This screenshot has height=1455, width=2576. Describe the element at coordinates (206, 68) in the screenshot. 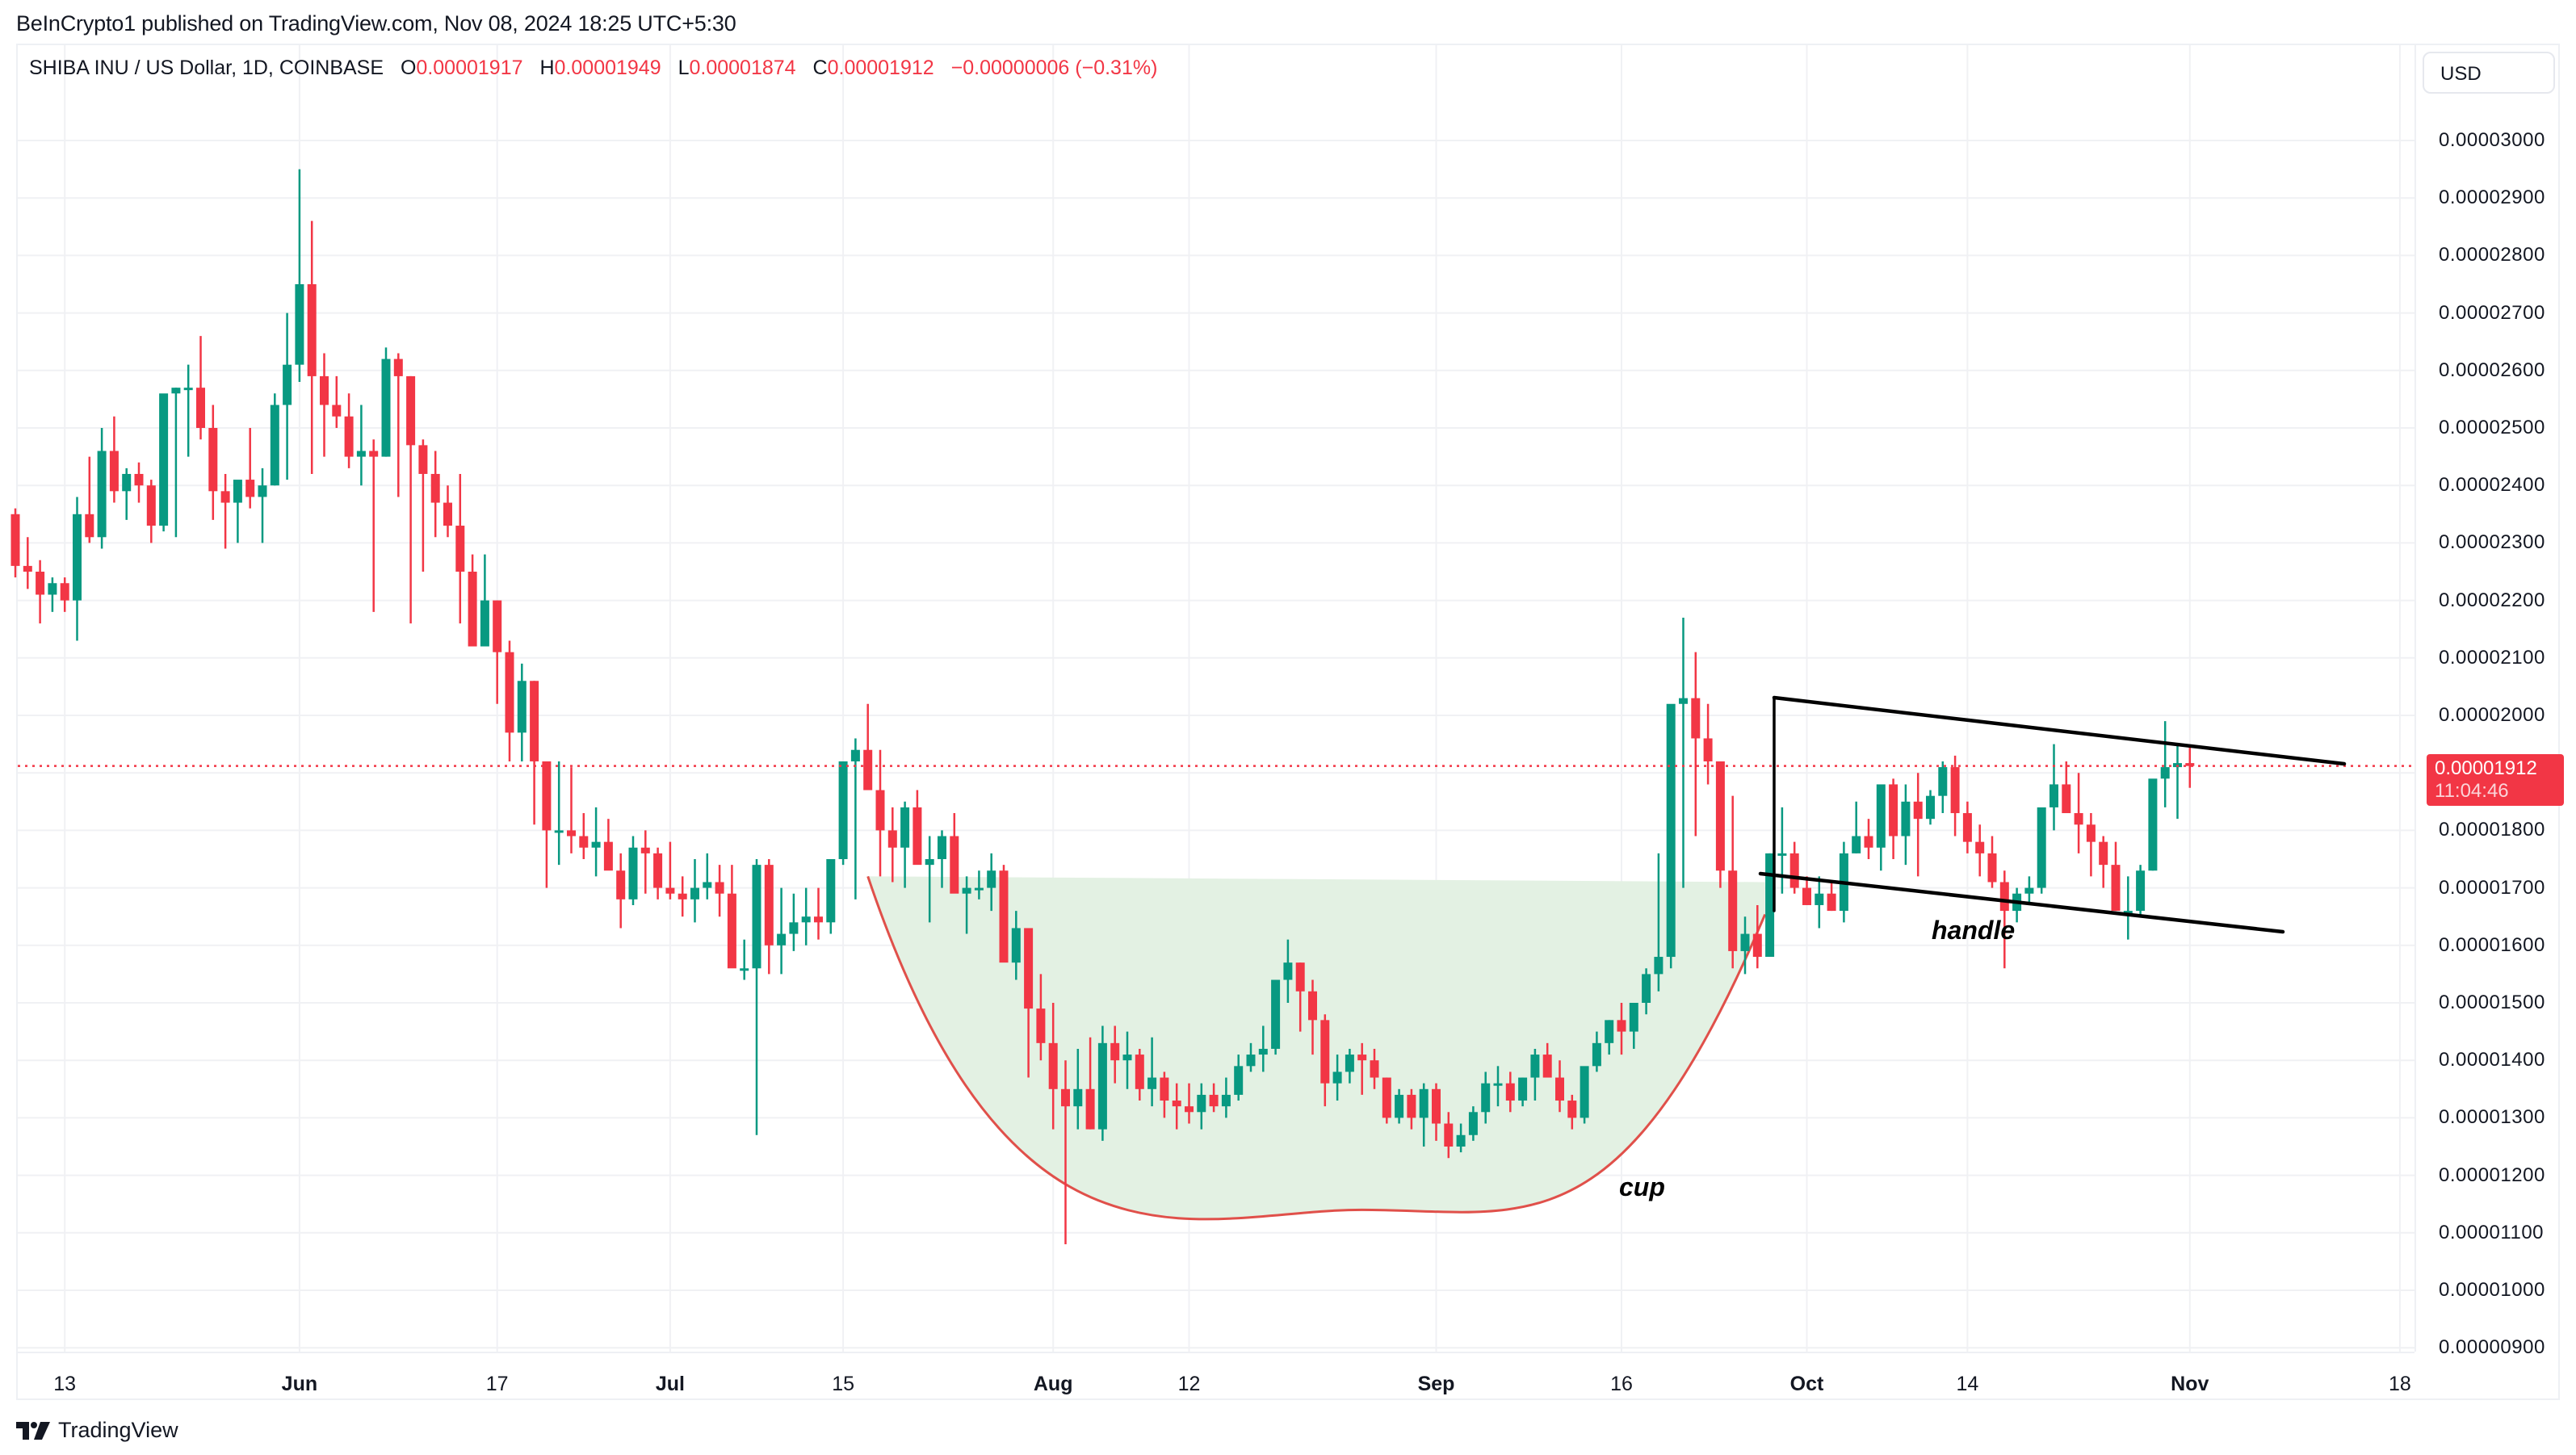

I see `symbol-title: SHIBA INU / US Dollar, 1D, COINBASE` at that location.